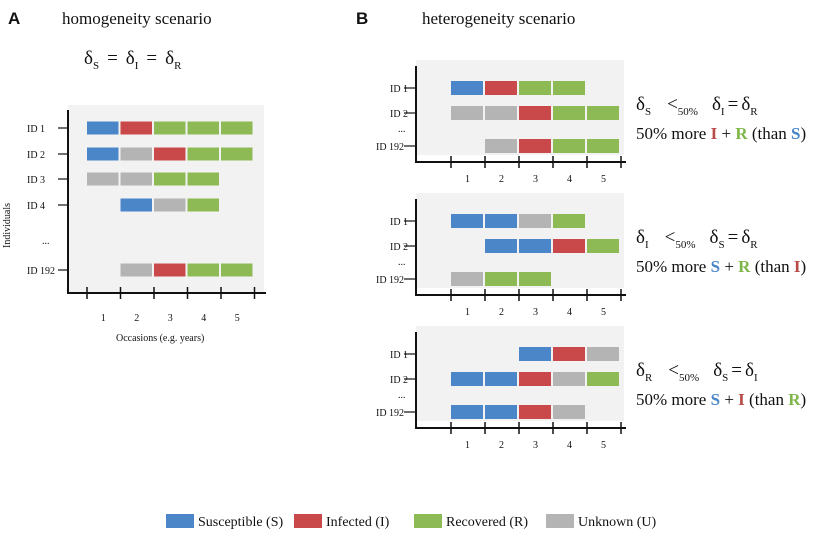 This screenshot has width=835, height=543. I want to click on panel-a-row-labels: ID 1 ID 2 ID 3 ID 4 ID 192, so click(47, 200).